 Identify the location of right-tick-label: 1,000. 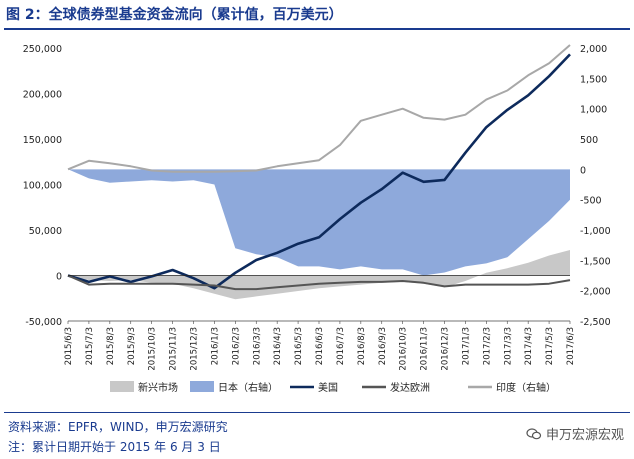
(593, 110).